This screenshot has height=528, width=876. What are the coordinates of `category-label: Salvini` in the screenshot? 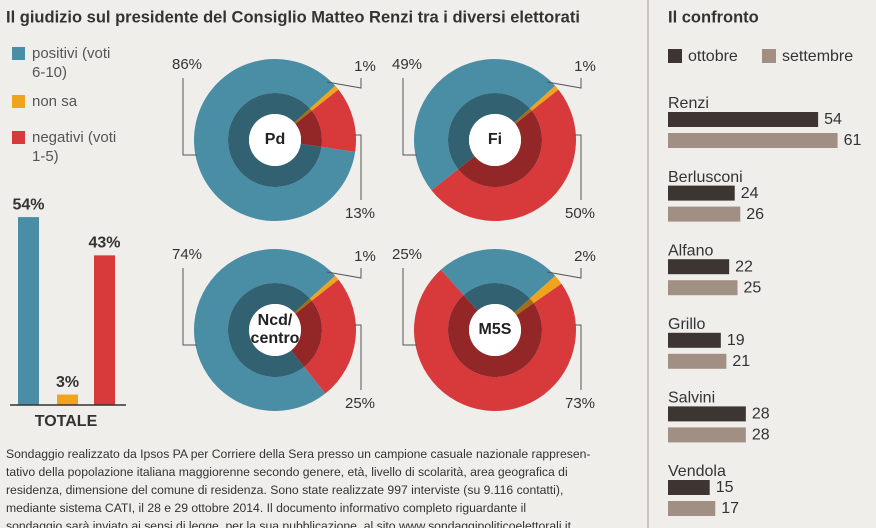 It's located at (691, 398).